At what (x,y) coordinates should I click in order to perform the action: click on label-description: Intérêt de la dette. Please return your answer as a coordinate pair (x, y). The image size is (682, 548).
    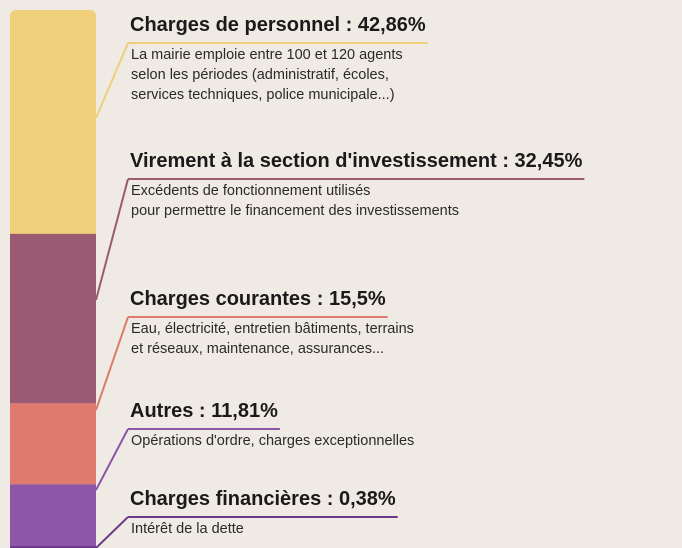
    Looking at the image, I should click on (187, 529).